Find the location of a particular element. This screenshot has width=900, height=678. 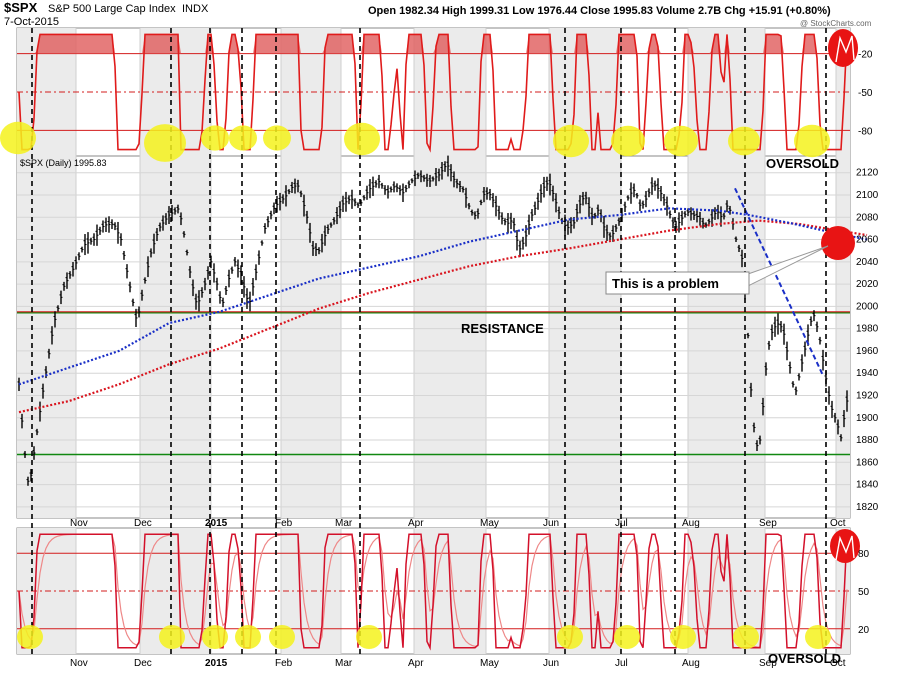

top-osc-tick-label-0: -20 is located at coordinates (865, 55).